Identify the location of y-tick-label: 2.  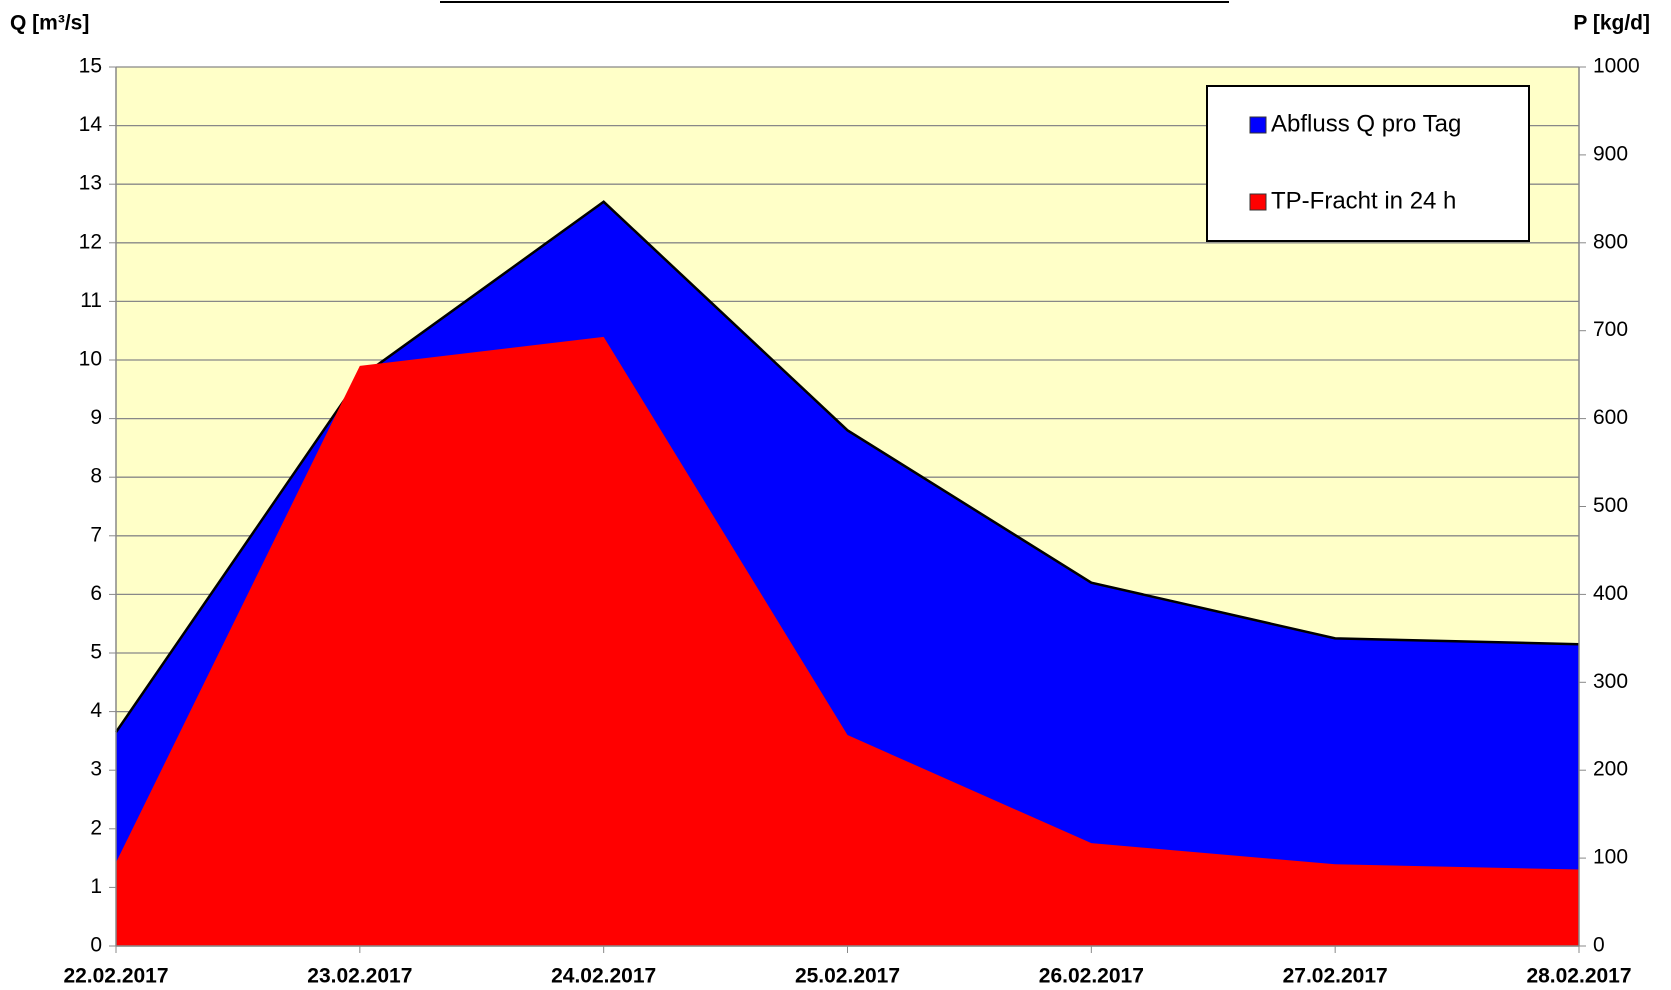
(96, 827).